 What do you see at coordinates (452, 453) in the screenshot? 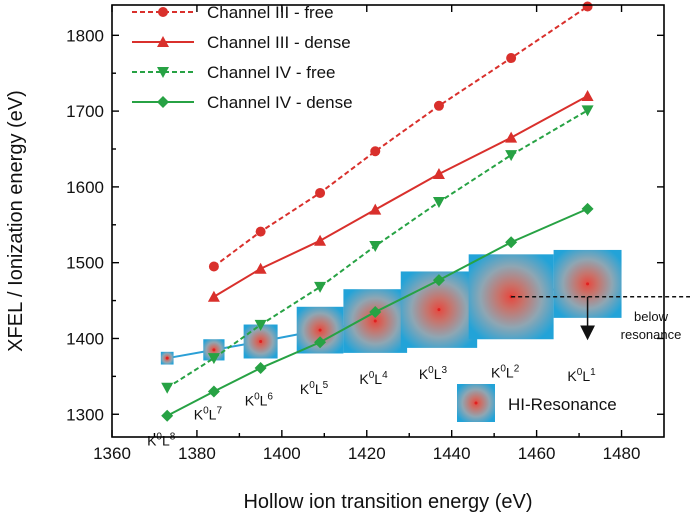
I see `x-tick-label: 1440` at bounding box center [452, 453].